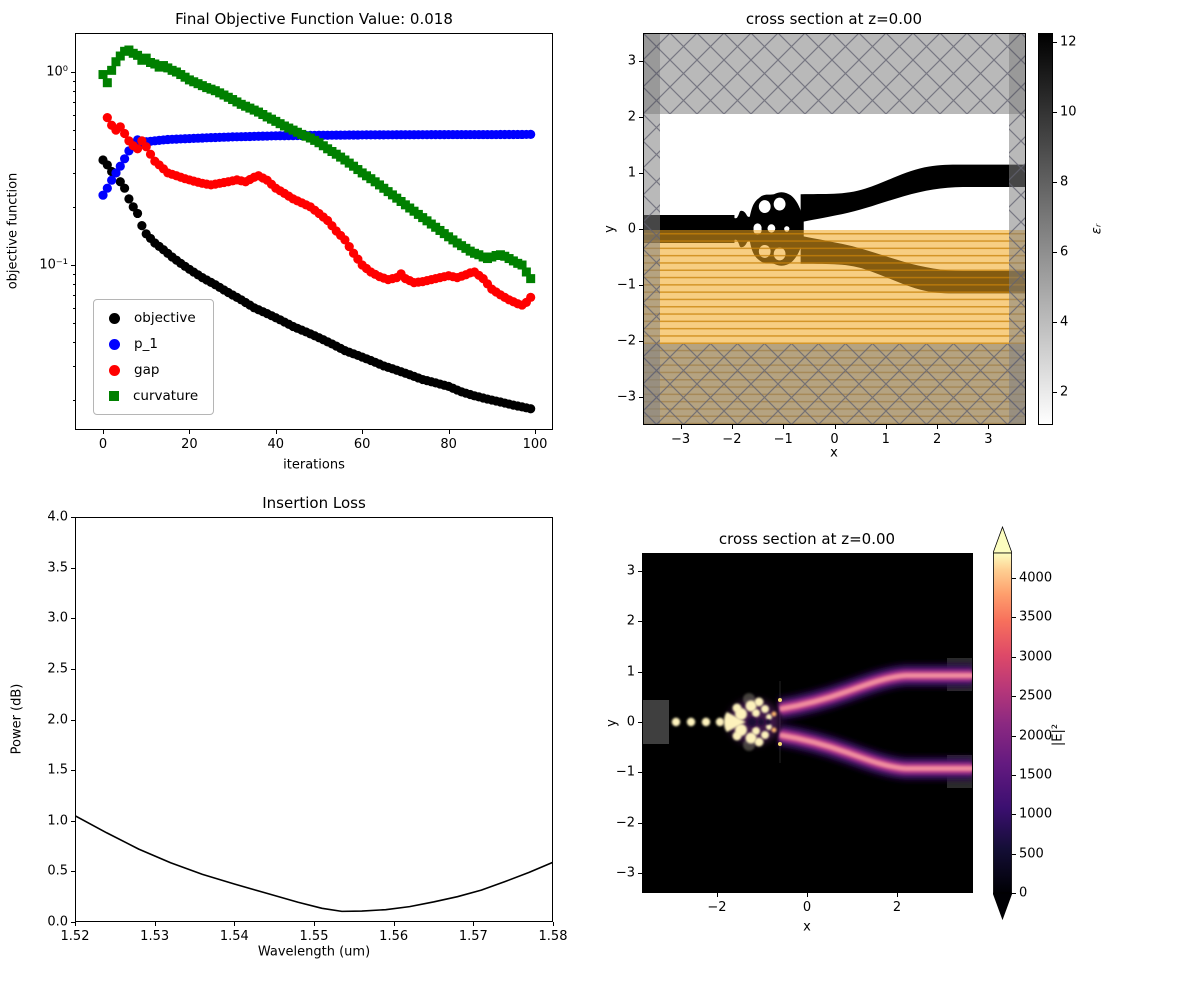 This screenshot has width=1184, height=983. I want to click on field-colorbar, so click(1002, 723).